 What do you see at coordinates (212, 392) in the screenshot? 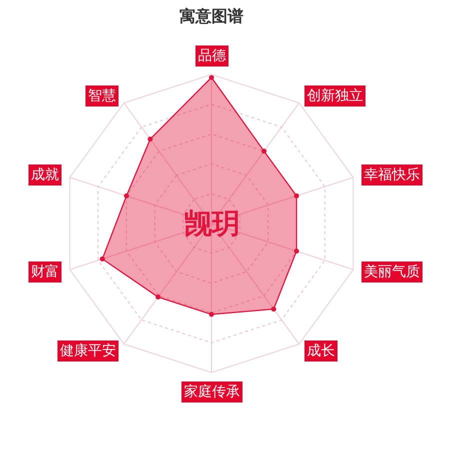
I see `spoke-label: 家庭传承` at bounding box center [212, 392].